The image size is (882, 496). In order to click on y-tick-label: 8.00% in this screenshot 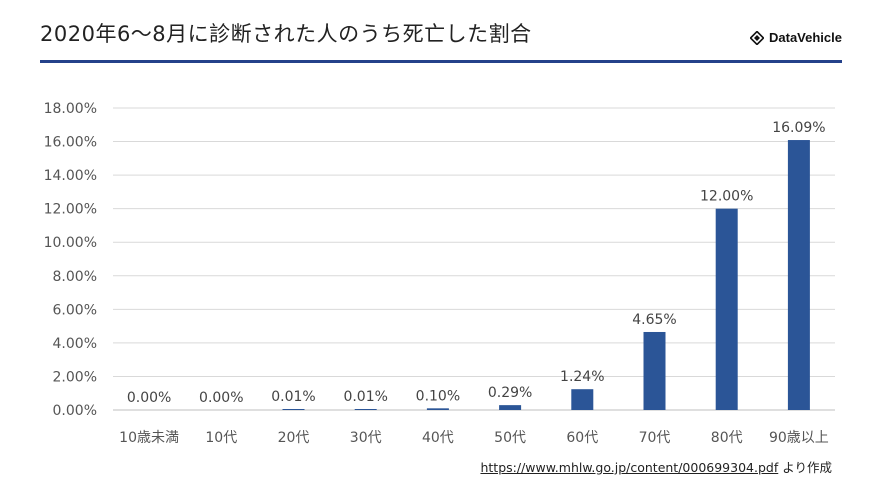, I will do `click(75, 277)`.